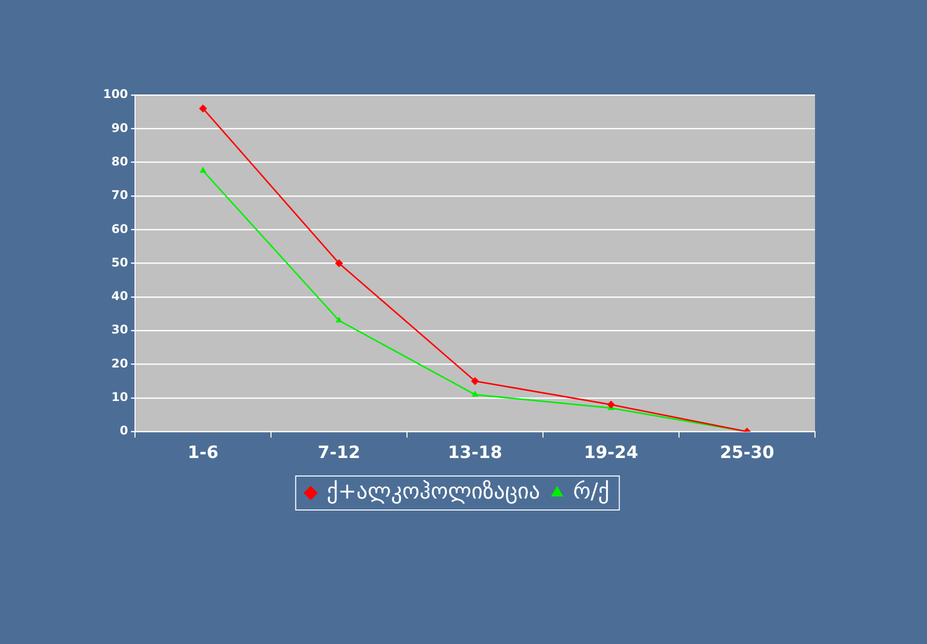 Image resolution: width=927 pixels, height=644 pixels. What do you see at coordinates (115, 94) in the screenshot?
I see `y-tick-label: 100` at bounding box center [115, 94].